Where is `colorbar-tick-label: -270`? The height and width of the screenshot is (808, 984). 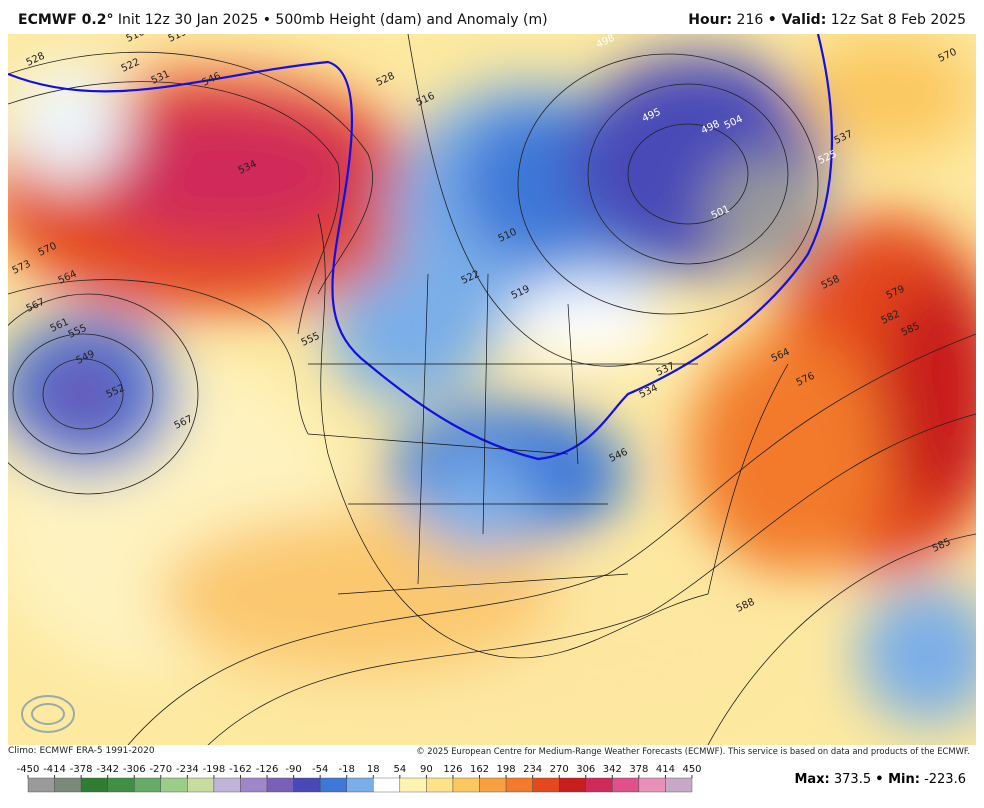
colorbar-tick-label: -270 is located at coordinates (160, 769).